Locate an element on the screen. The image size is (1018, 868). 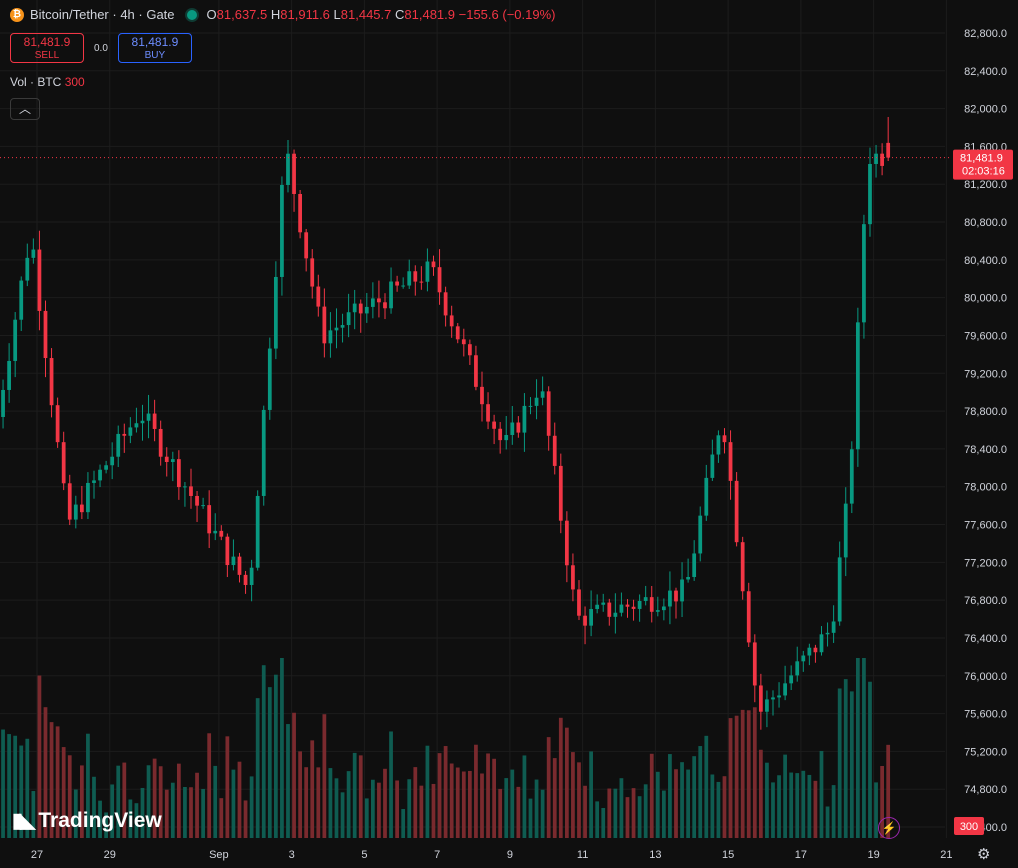
price-tick-label: 76,400.0 is located at coordinates (985, 639).